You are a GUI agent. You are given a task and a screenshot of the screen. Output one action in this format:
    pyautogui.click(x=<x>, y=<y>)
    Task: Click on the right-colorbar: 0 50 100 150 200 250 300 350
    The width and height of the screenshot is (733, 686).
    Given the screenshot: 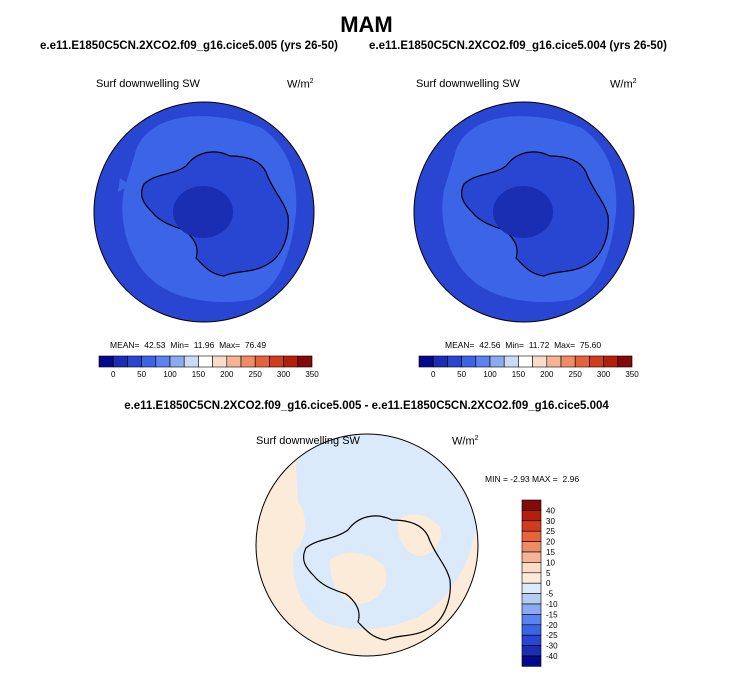 What is the action you would take?
    pyautogui.click(x=528, y=367)
    